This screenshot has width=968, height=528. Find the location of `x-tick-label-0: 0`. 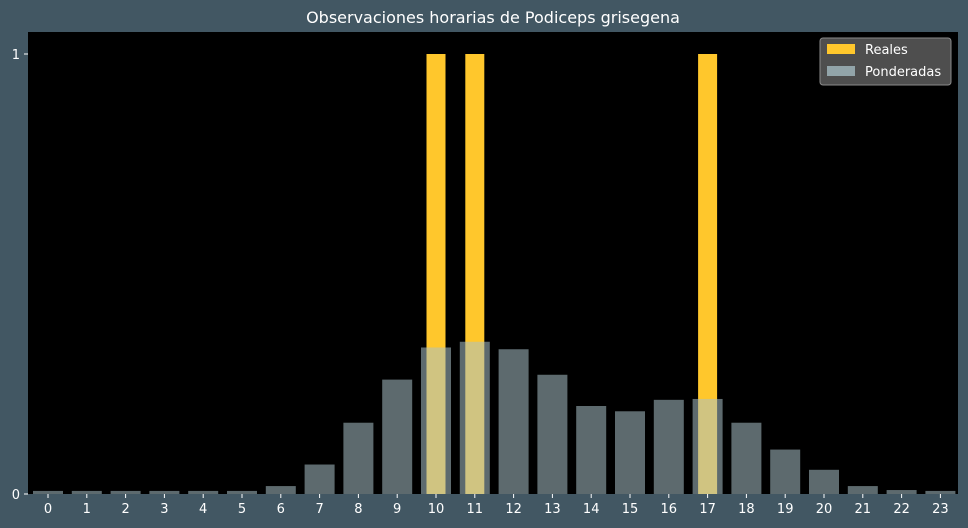

x-tick-label-0: 0 is located at coordinates (48, 509).